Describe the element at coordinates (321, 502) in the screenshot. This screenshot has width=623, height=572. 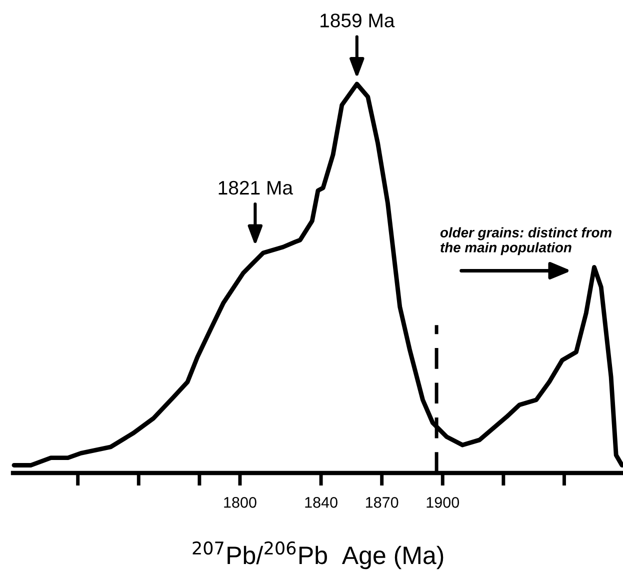
I see `x-tick-label: 1840` at that location.